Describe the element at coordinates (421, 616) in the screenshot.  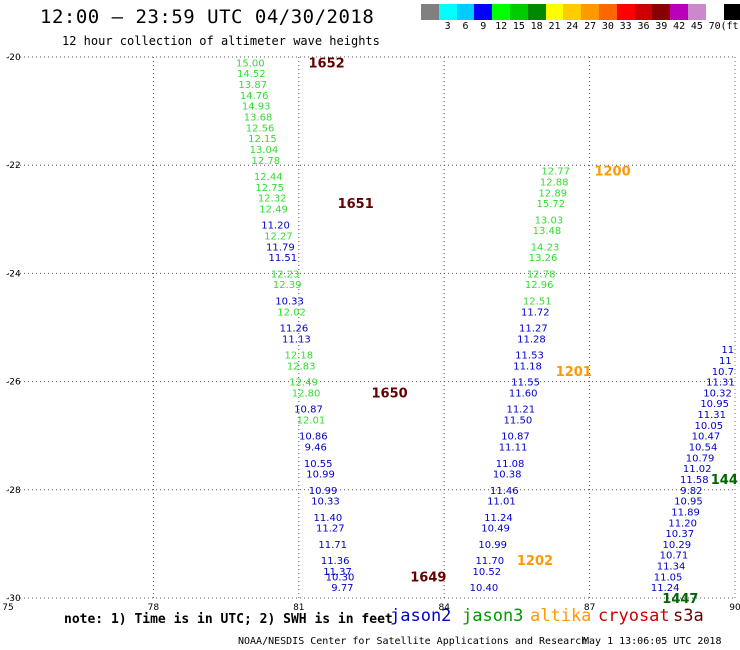
I see `satellite-label-jason2: jason2` at that location.